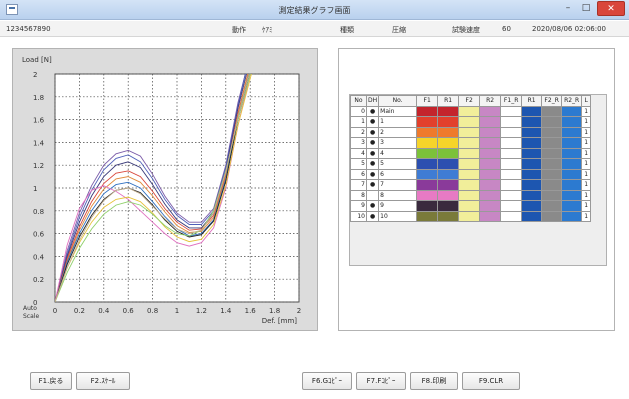 The width and height of the screenshot is (629, 399). What do you see at coordinates (51, 381) in the screenshot?
I see `back-button: F1.戻る` at bounding box center [51, 381].